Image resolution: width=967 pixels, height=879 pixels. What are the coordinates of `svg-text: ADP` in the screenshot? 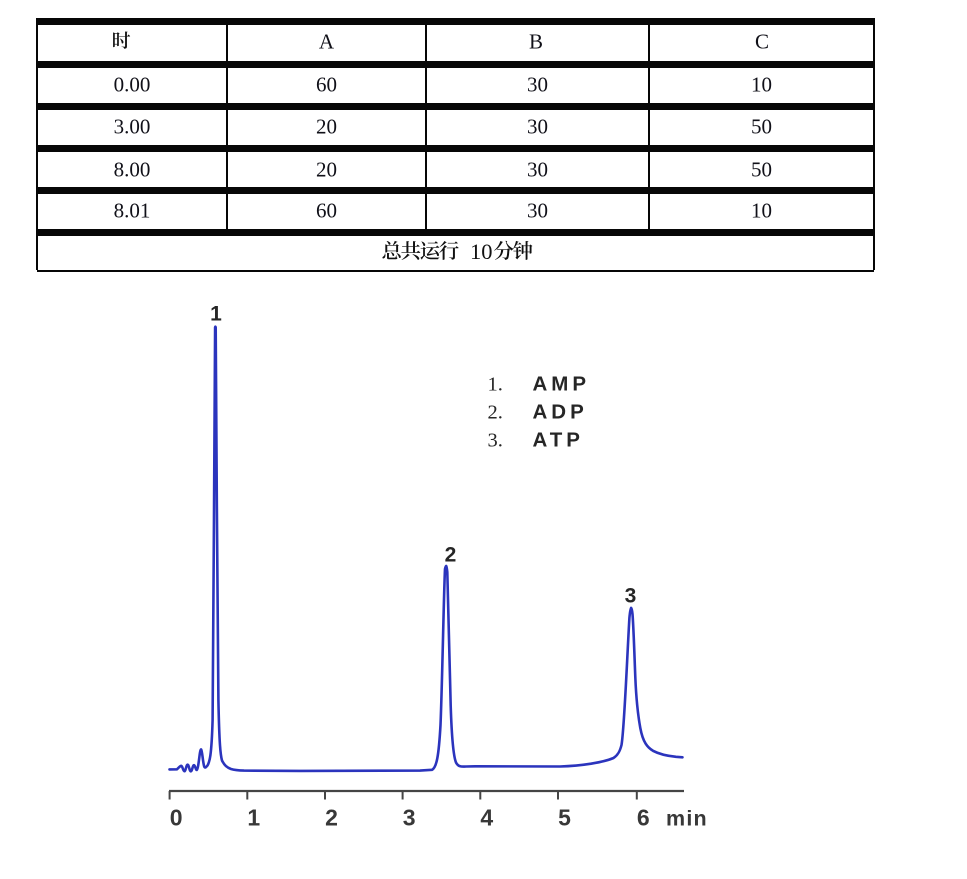 It's located at (560, 412).